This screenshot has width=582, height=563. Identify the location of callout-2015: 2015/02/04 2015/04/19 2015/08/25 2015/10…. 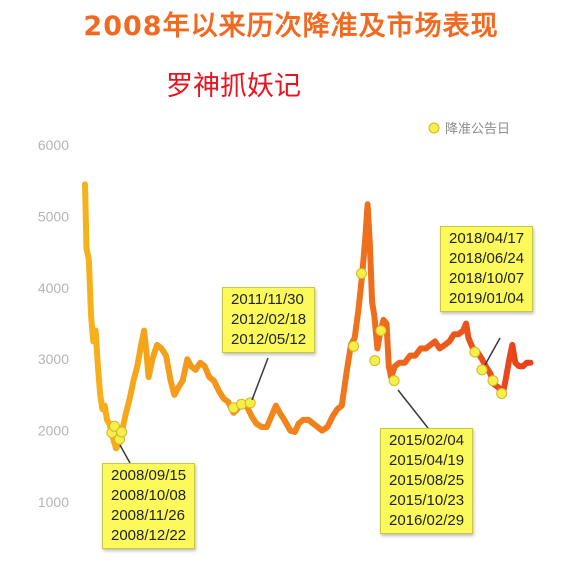
(427, 481).